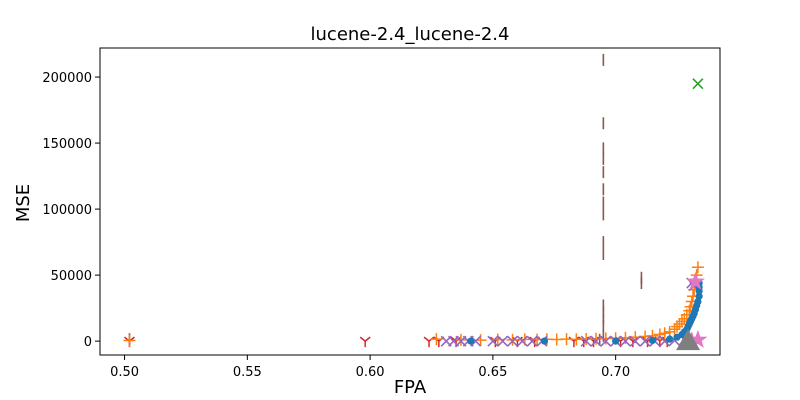 This screenshot has width=800, height=400. I want to click on y-tick-label: 100000, so click(67, 210).